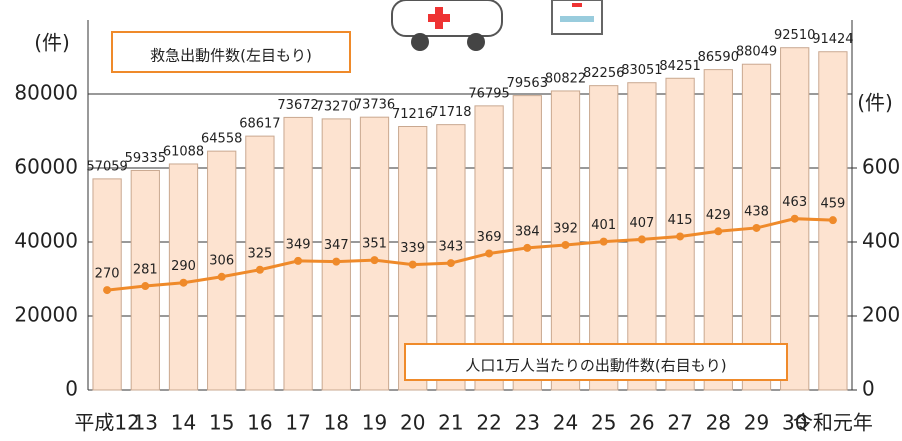 The height and width of the screenshot is (441, 902). I want to click on line-value-label: 306, so click(221, 260).